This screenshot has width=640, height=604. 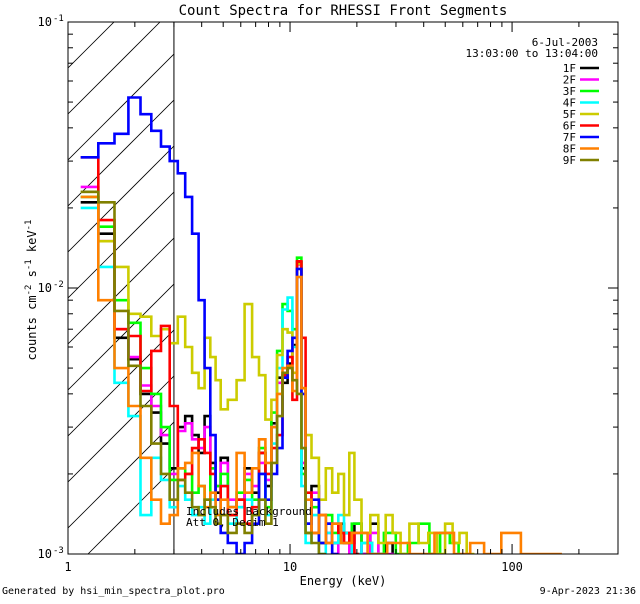 I want to click on time-range-label: 13:03:00 to 13:04:00, so click(x=532, y=53).